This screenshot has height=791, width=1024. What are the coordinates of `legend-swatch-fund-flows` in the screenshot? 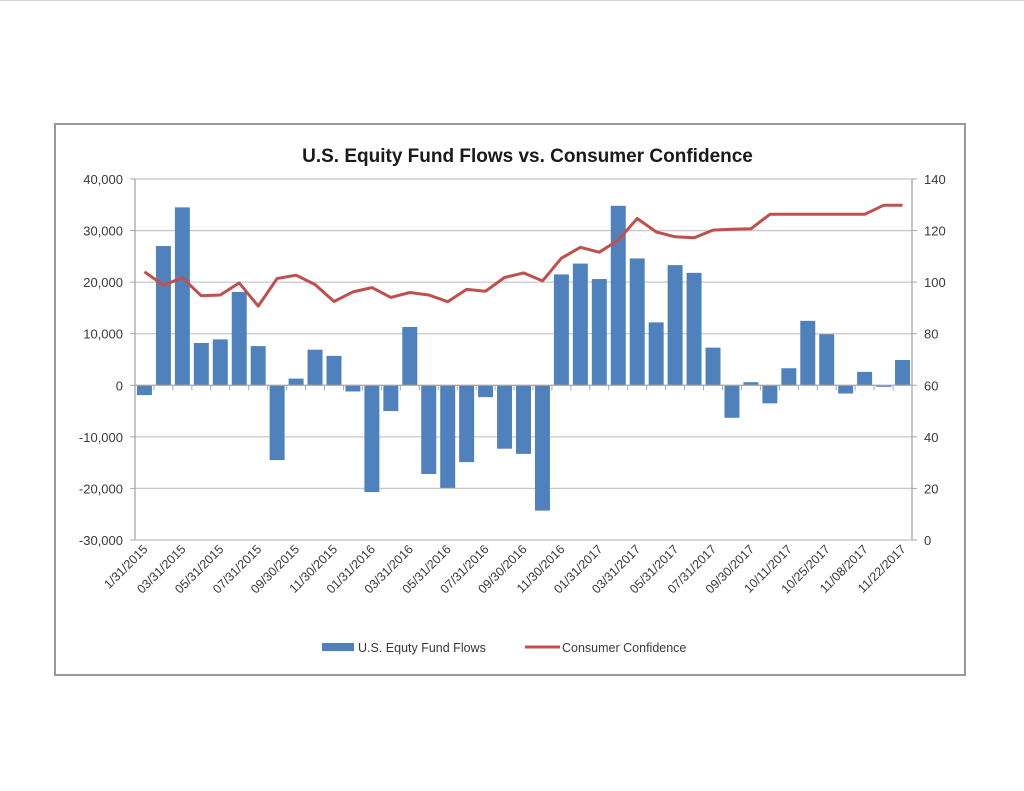 It's located at (338, 647).